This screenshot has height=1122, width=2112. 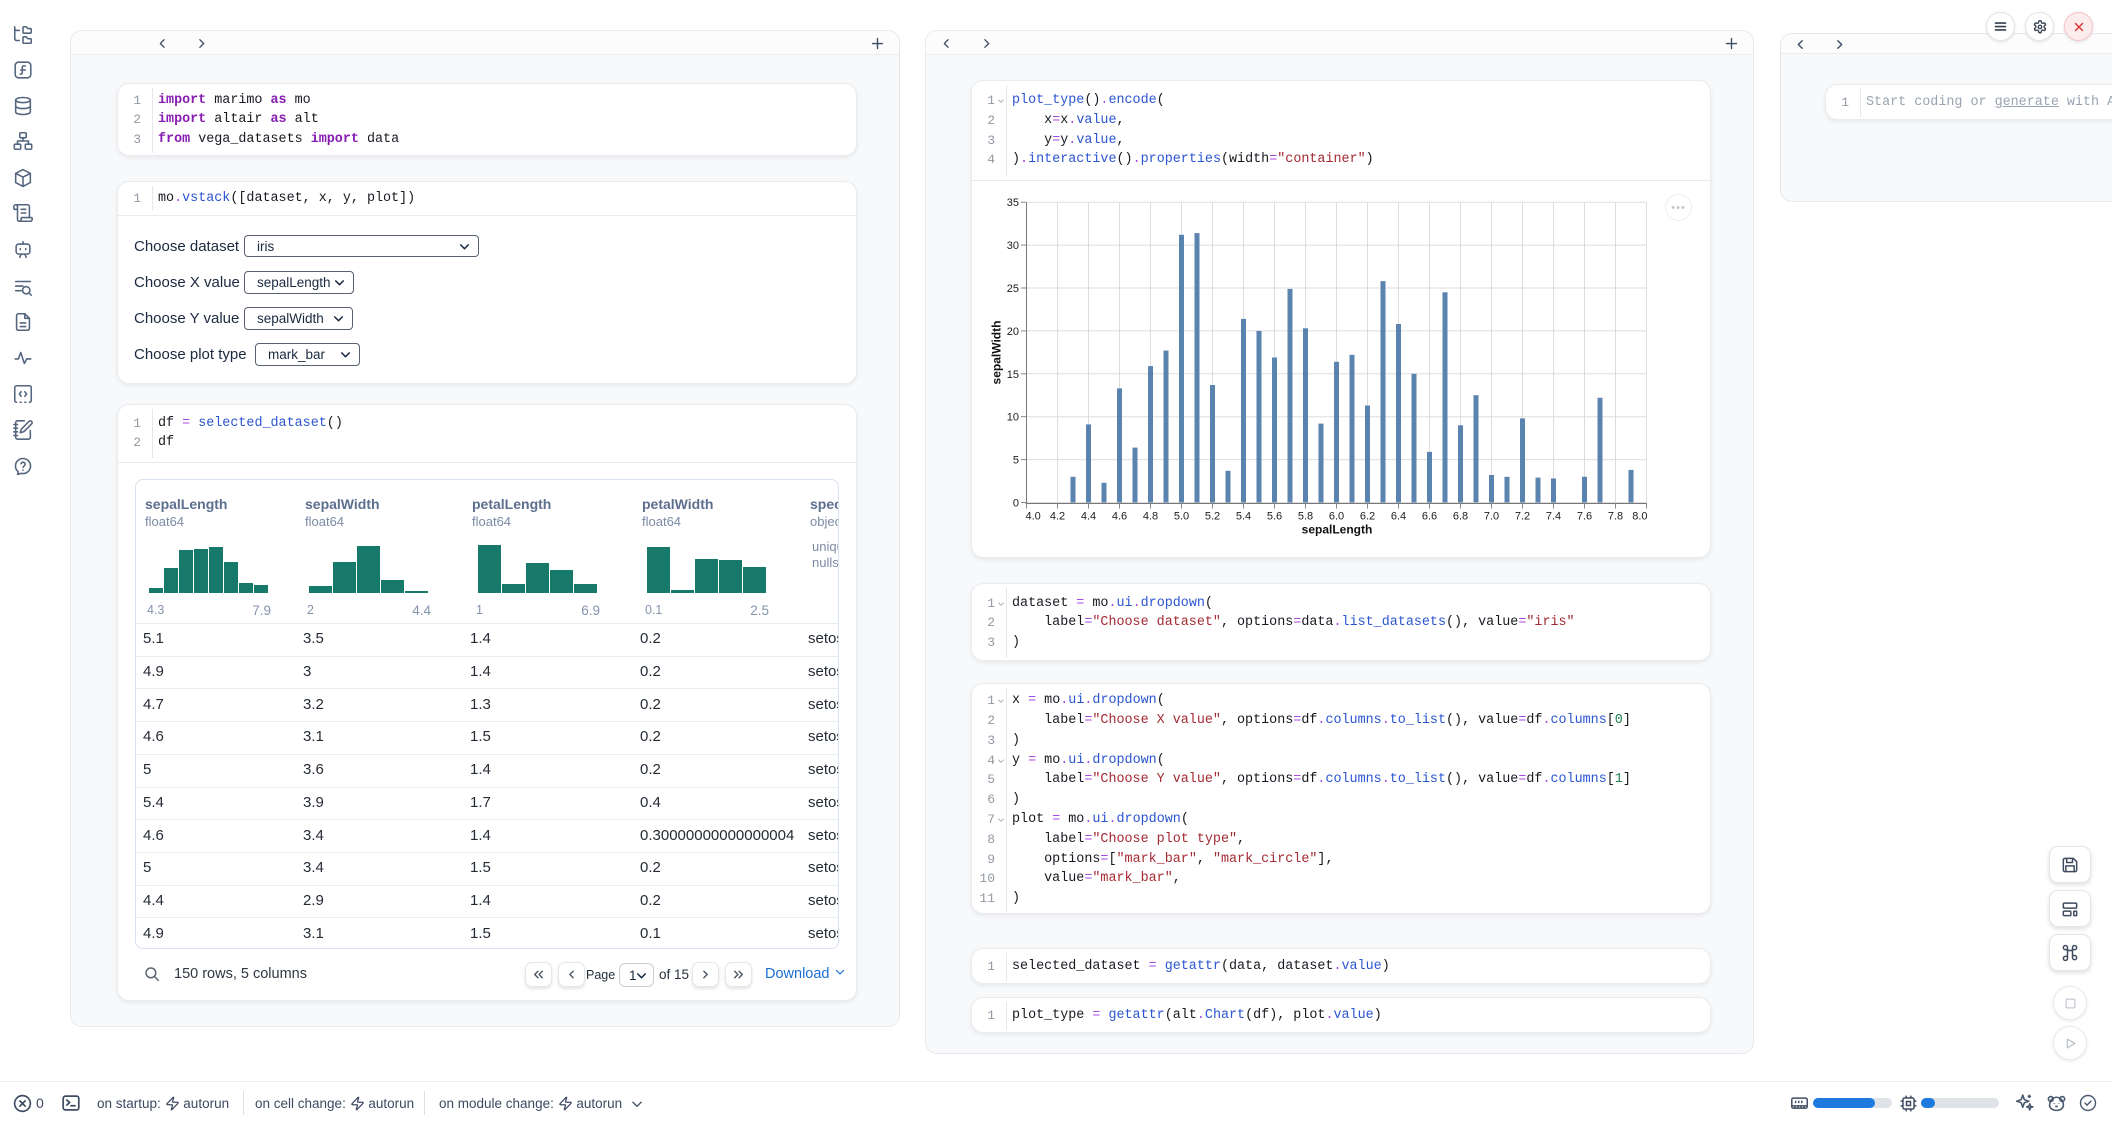 What do you see at coordinates (1057, 517) in the screenshot?
I see `svg-text: 4.2` at bounding box center [1057, 517].